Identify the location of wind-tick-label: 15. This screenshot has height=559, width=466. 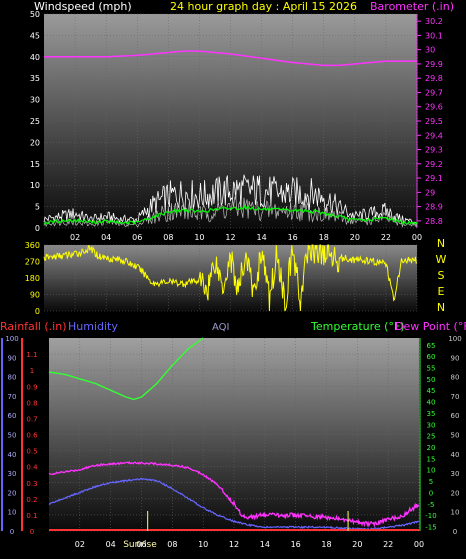
(35, 164).